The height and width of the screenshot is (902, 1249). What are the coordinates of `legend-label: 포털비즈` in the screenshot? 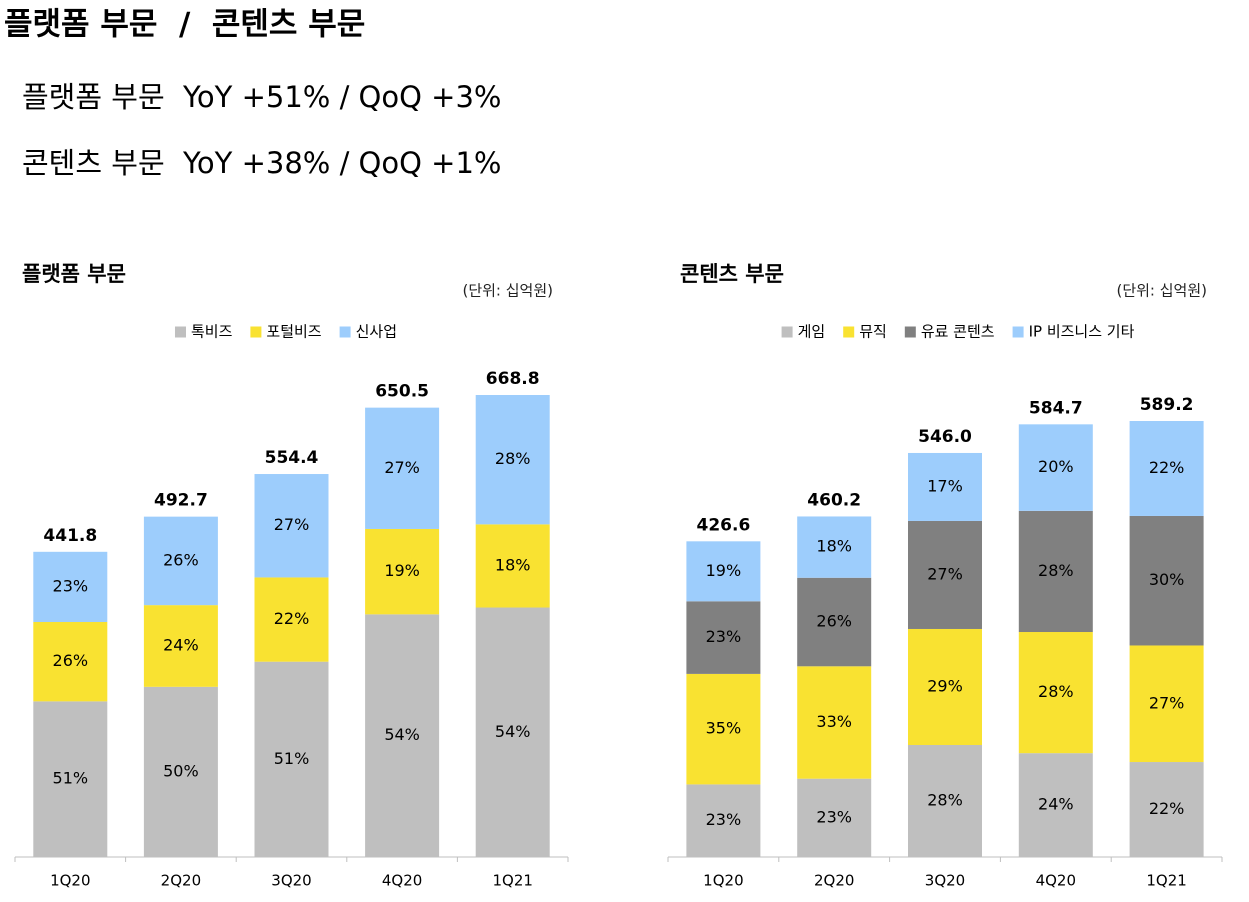 It's located at (293, 332).